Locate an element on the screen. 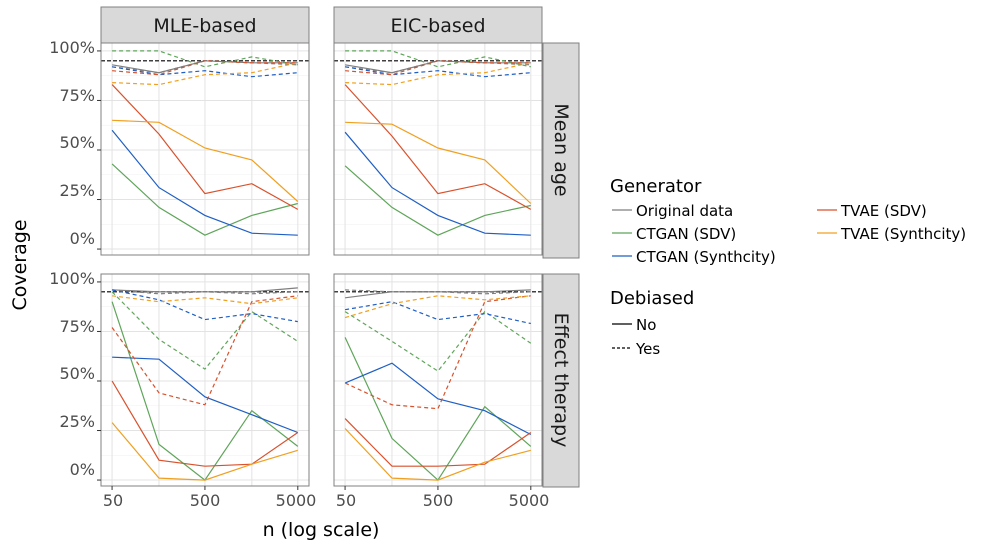 The width and height of the screenshot is (999, 544). legend-label: CTGAN (SDV) is located at coordinates (686, 234).